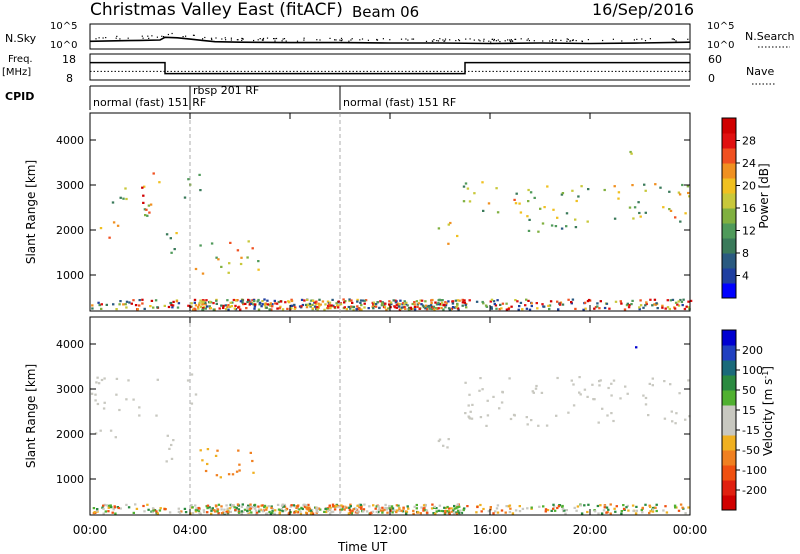 Image resolution: width=800 pixels, height=554 pixels. What do you see at coordinates (70, 389) in the screenshot?
I see `y-tick-label: 3000` at bounding box center [70, 389].